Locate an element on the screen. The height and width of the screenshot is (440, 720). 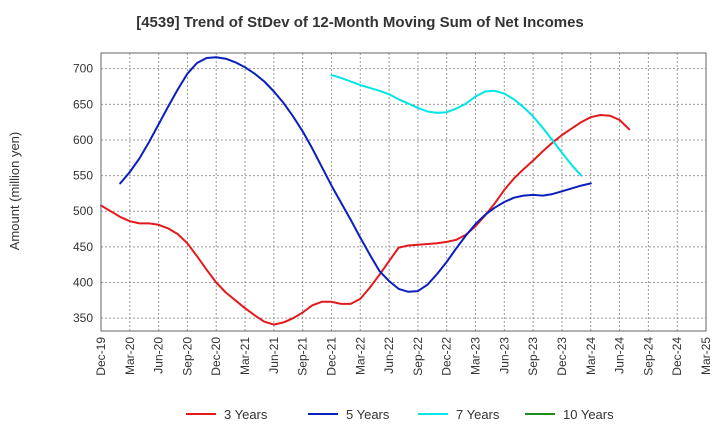
x-tick-label: Sep-21 is located at coordinates (303, 356).